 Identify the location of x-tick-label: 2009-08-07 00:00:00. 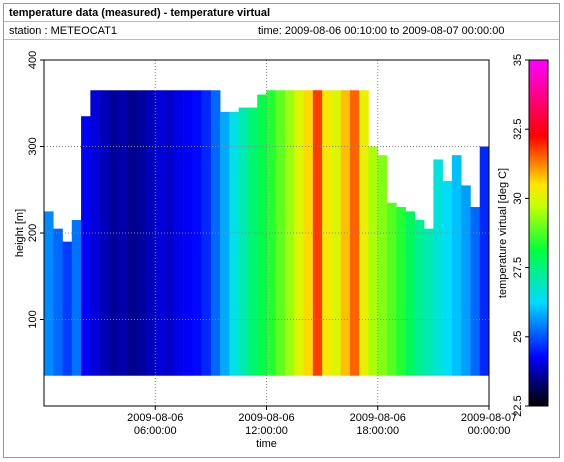
(489, 424).